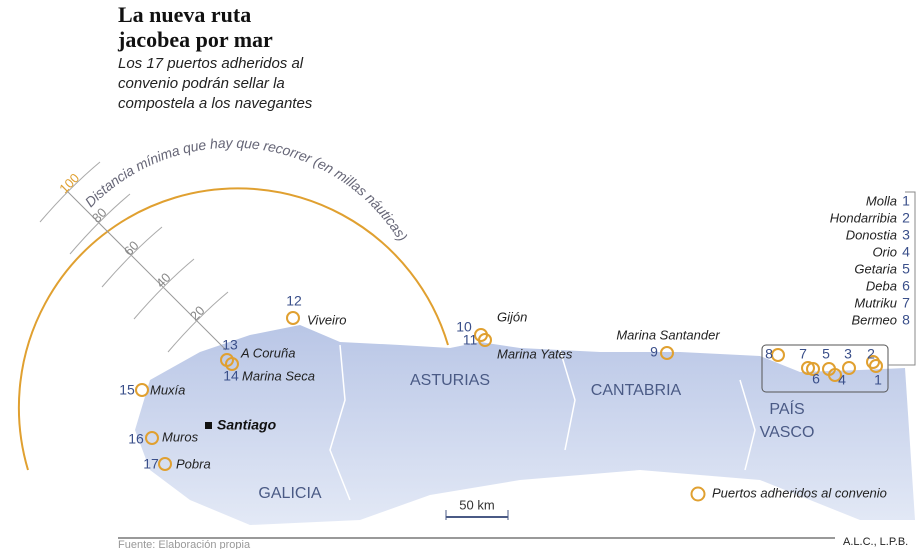 The width and height of the screenshot is (920, 549). What do you see at coordinates (636, 390) in the screenshot?
I see `region-label: CANTABRIA` at bounding box center [636, 390].